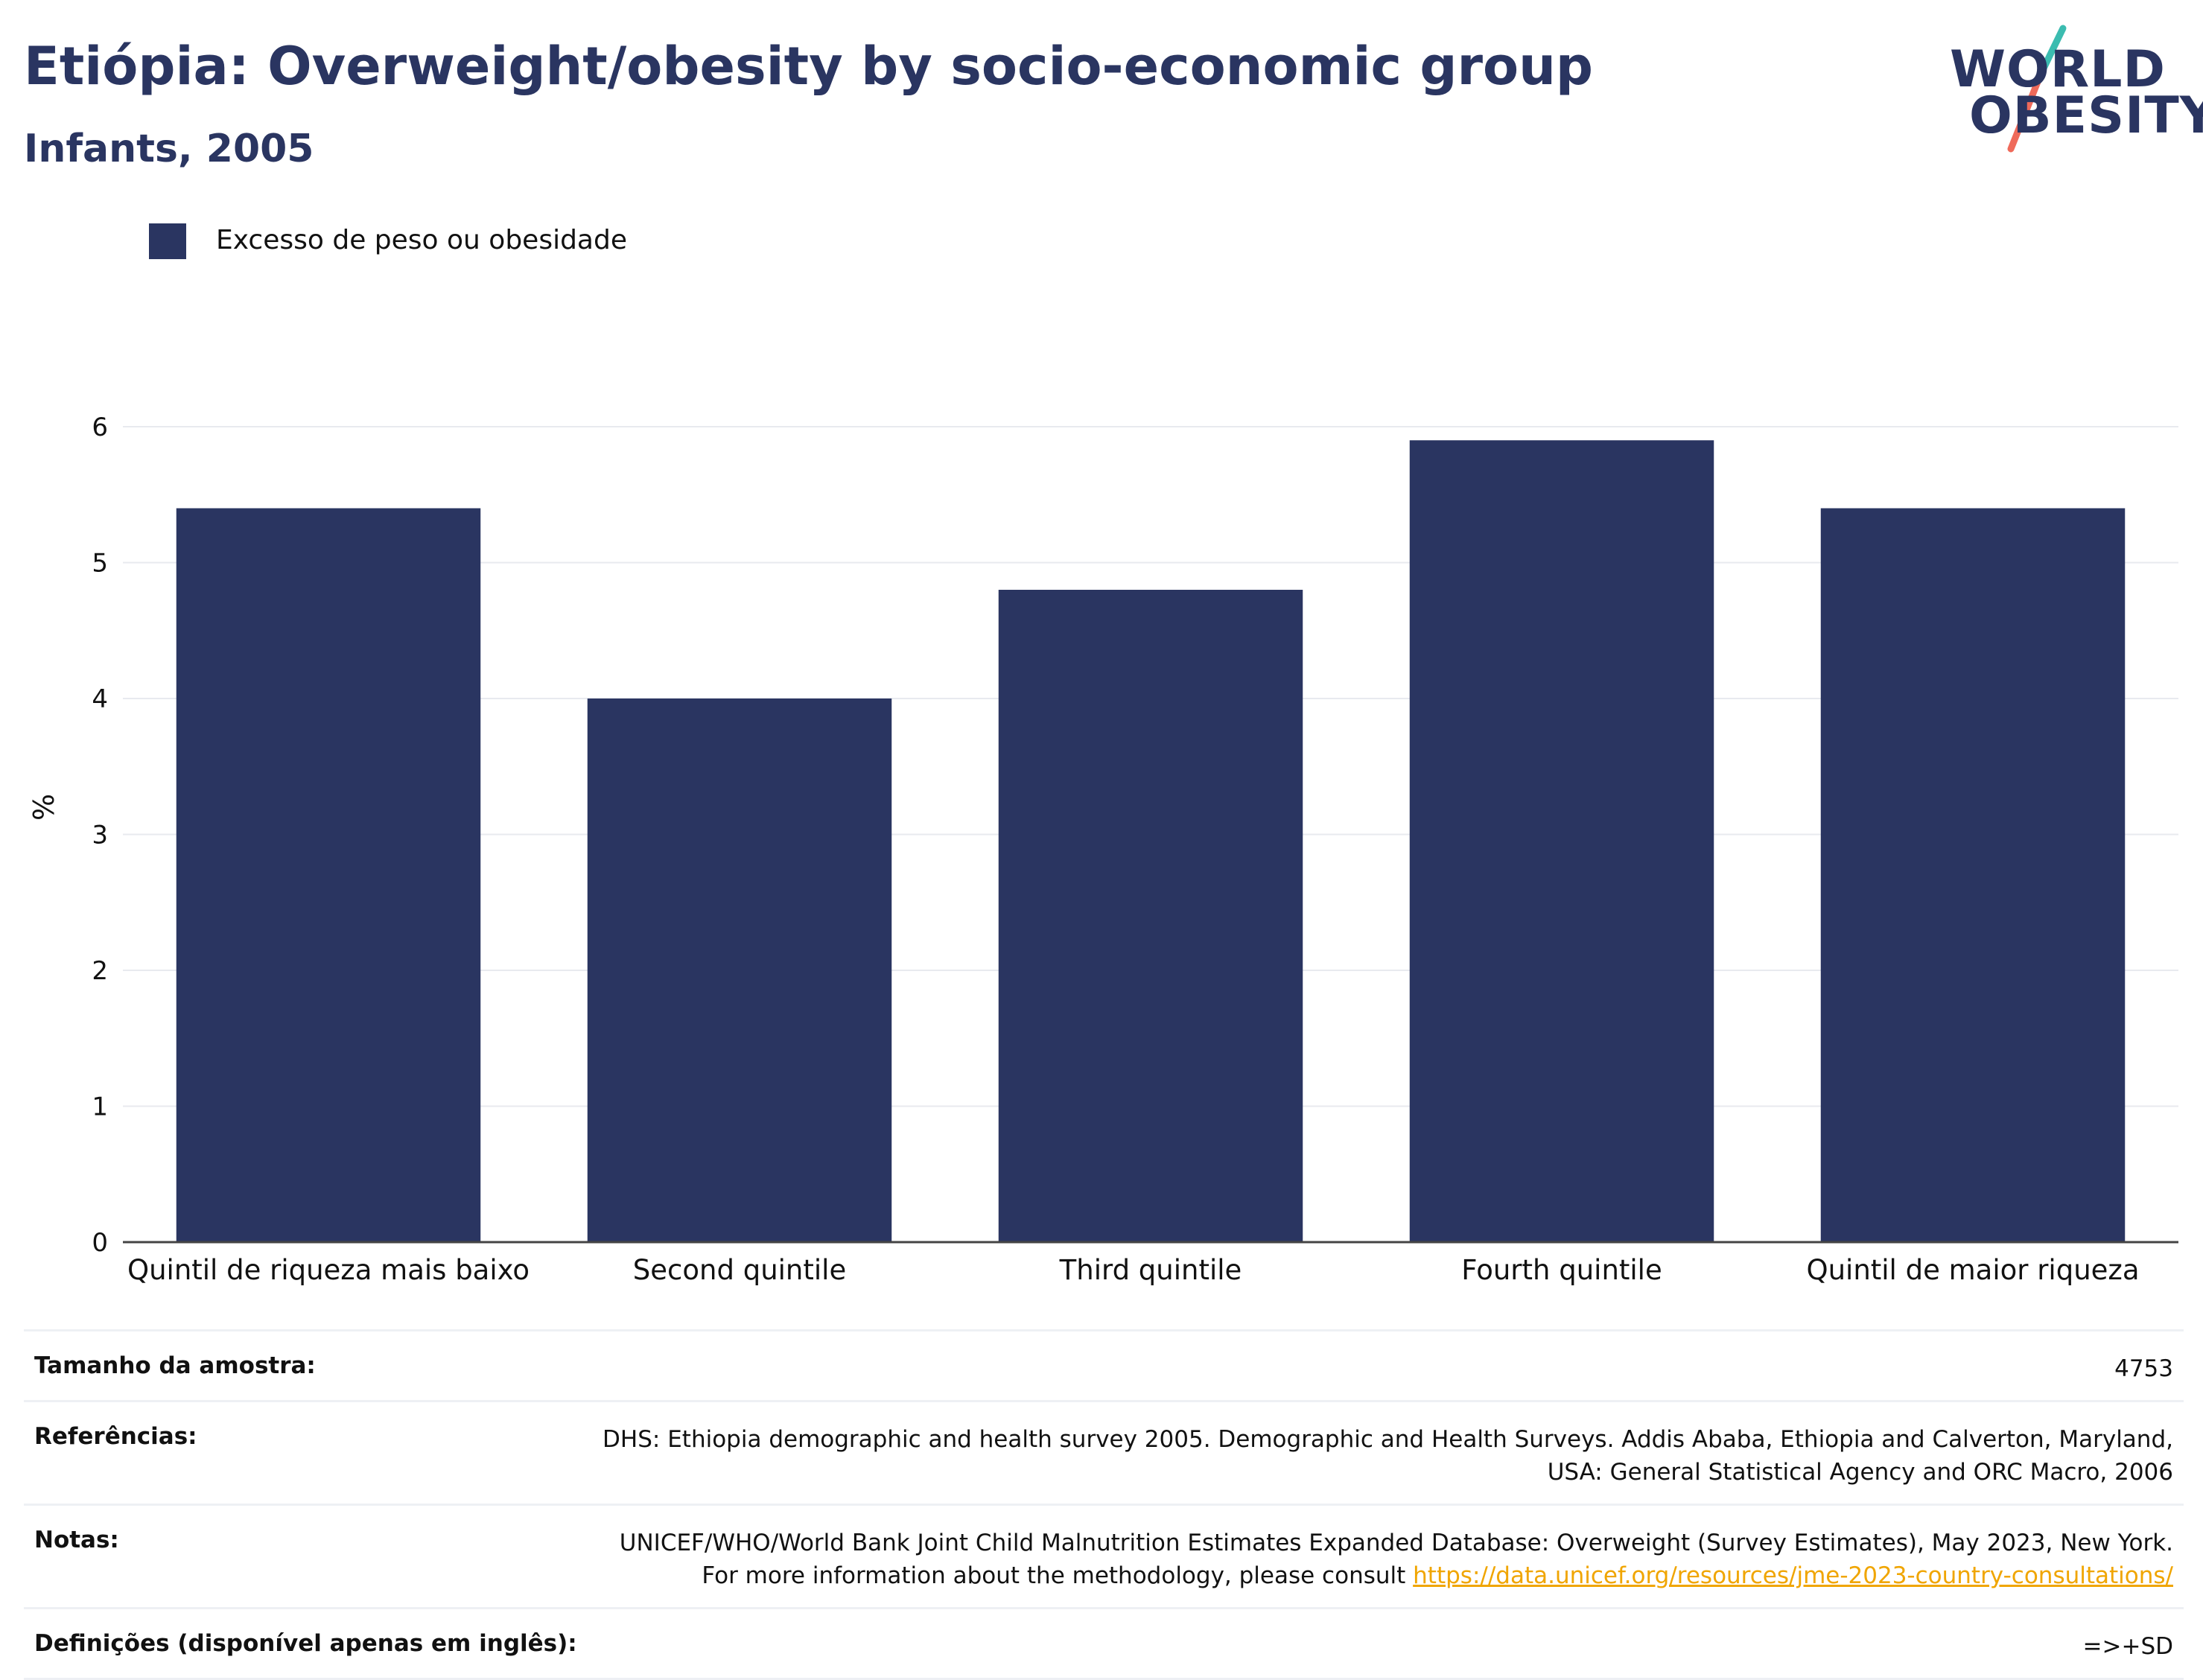 Image resolution: width=2203 pixels, height=1680 pixels. What do you see at coordinates (167, 241) in the screenshot?
I see `legend-swatch` at bounding box center [167, 241].